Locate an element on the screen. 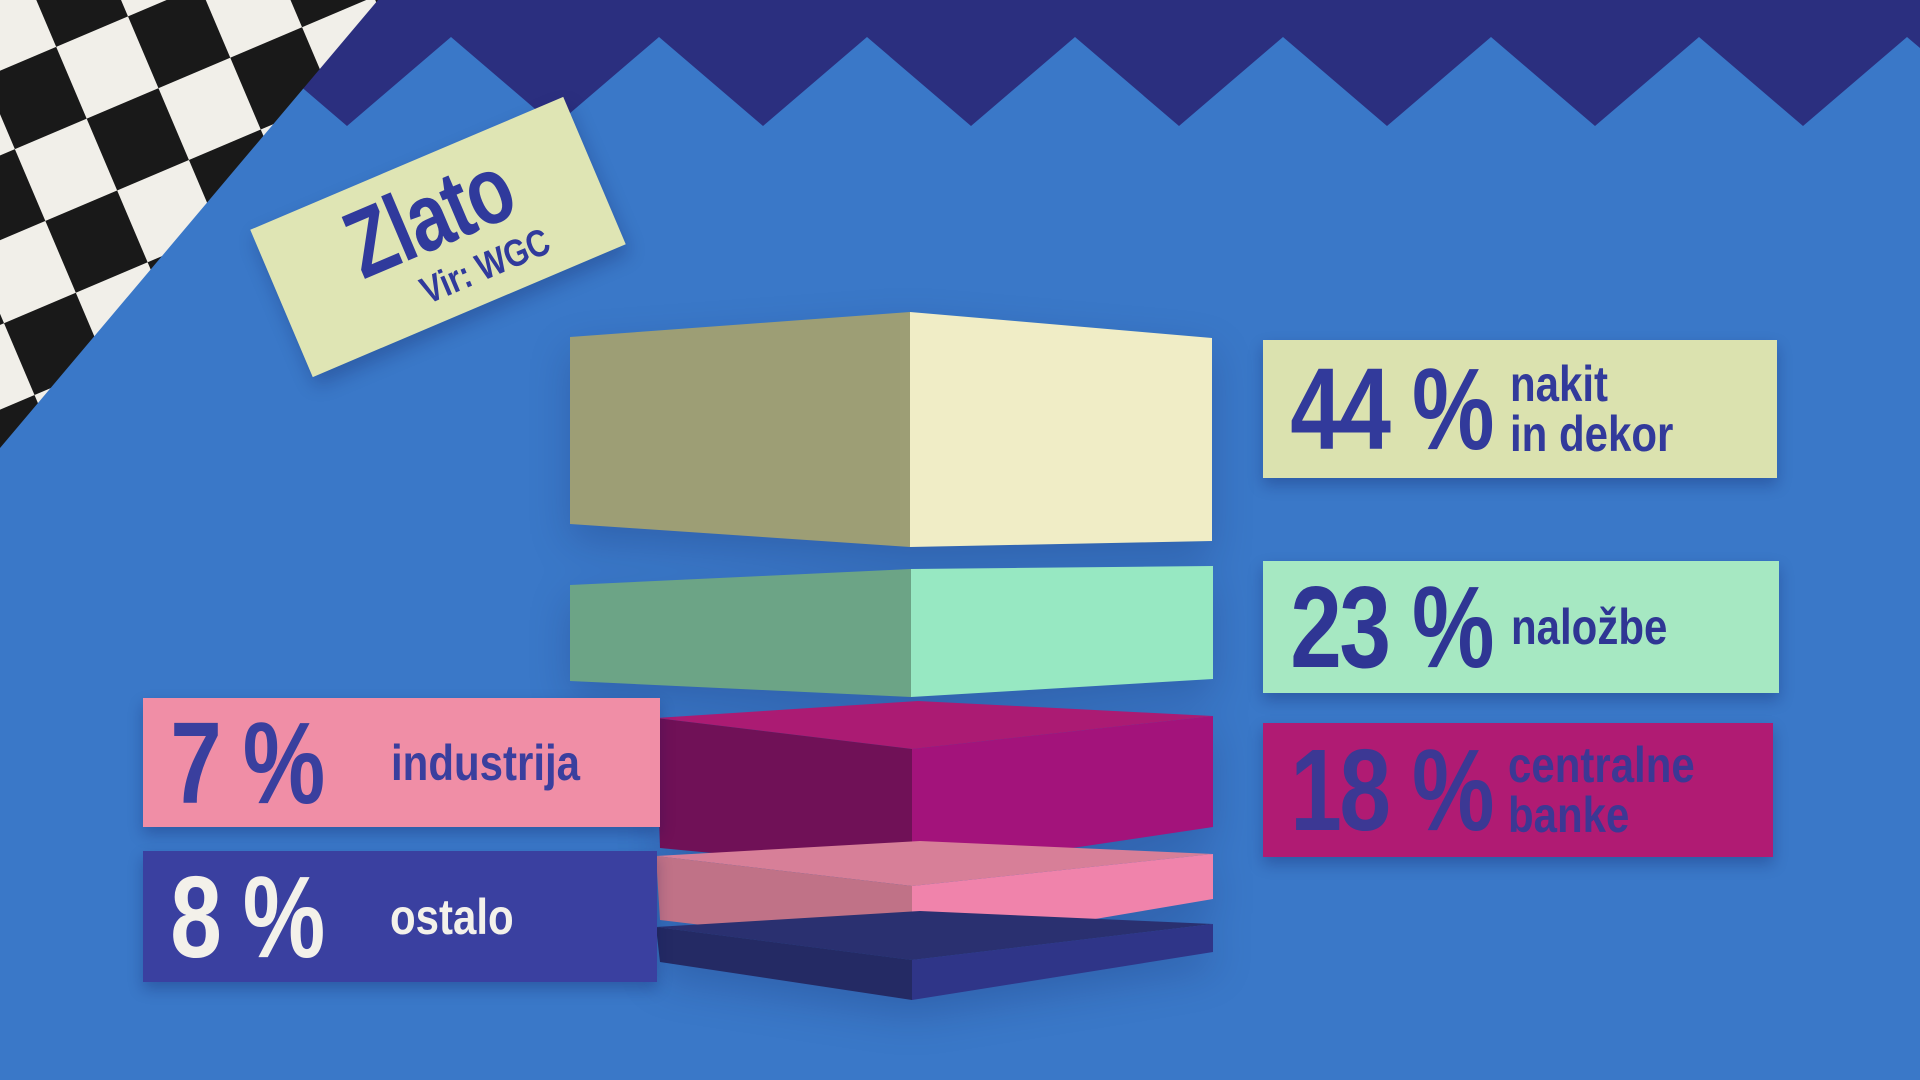  badge-label-line2: banke is located at coordinates (1568, 815).